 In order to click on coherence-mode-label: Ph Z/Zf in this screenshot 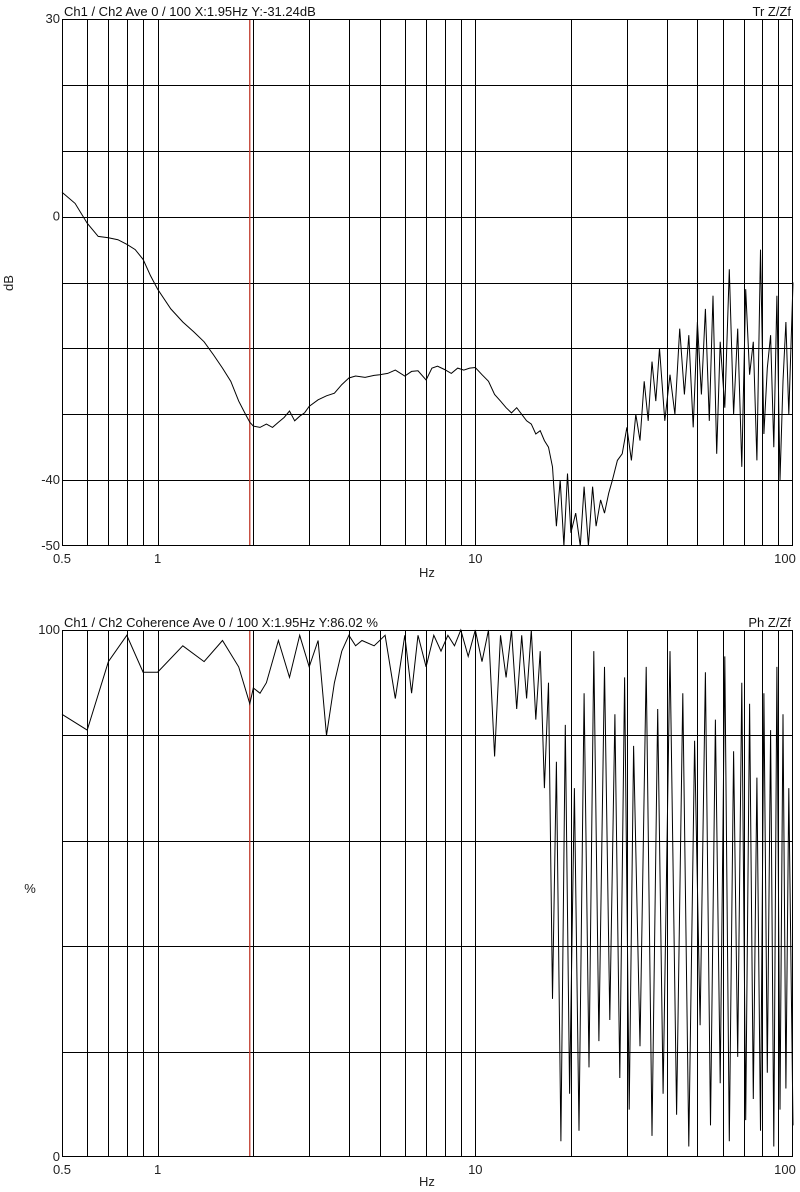, I will do `click(769, 622)`.